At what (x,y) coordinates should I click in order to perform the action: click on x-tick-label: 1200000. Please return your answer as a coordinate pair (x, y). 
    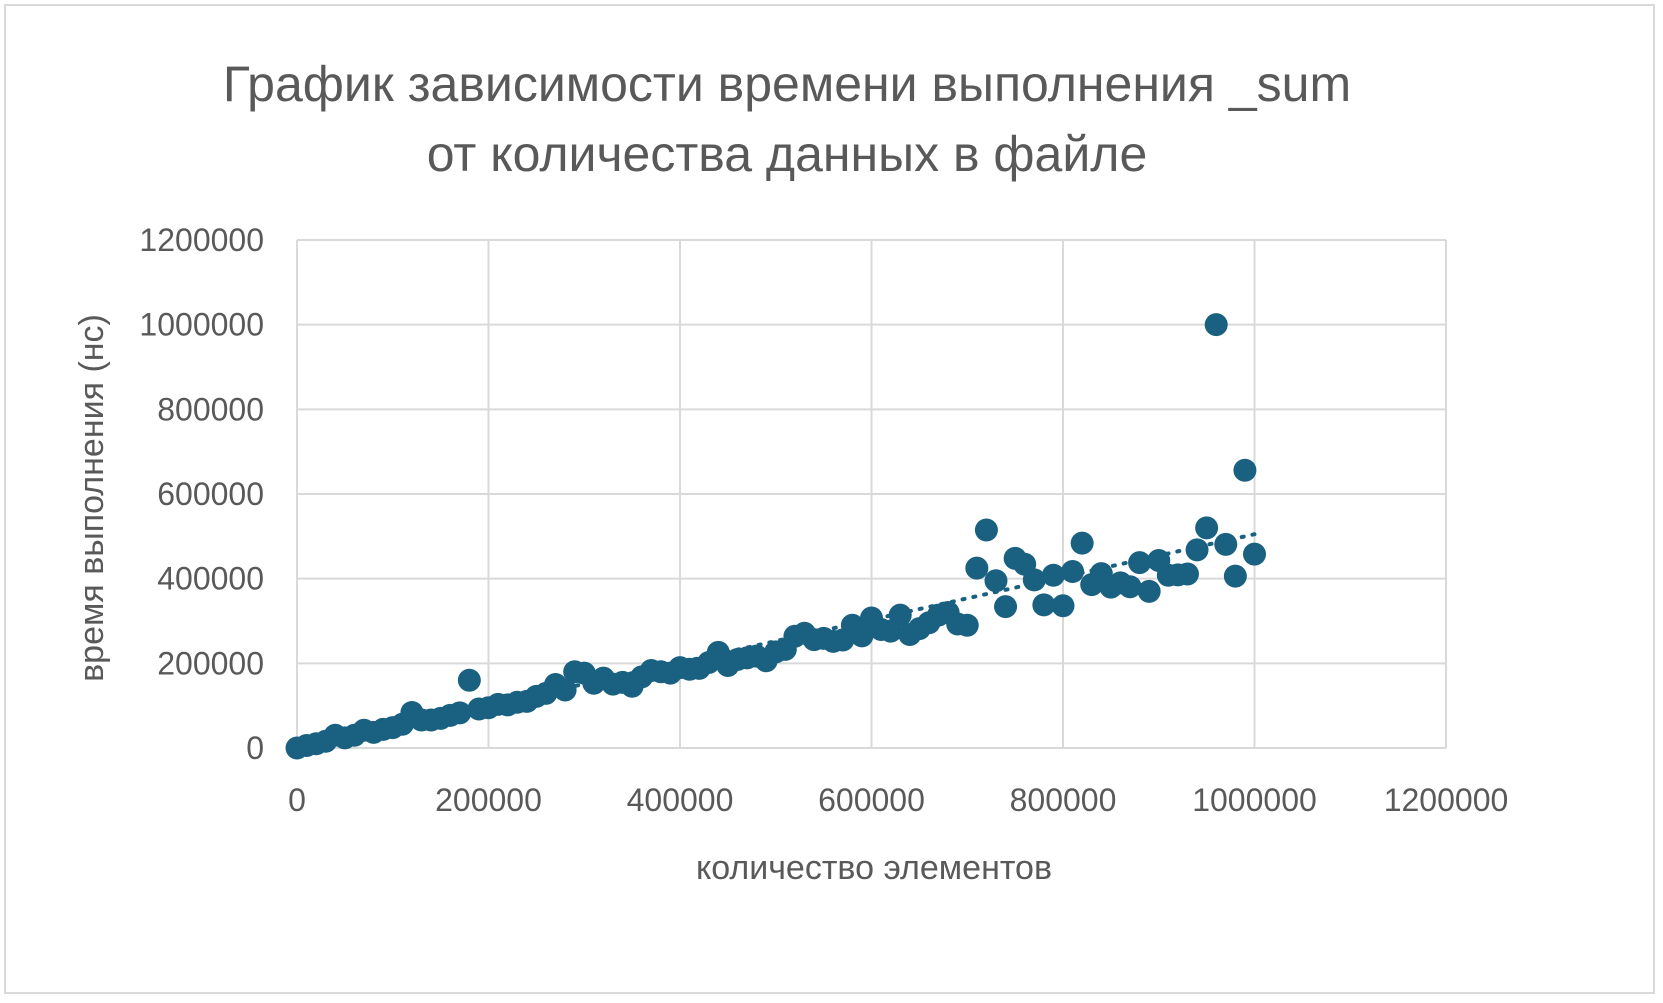
    Looking at the image, I should click on (1446, 800).